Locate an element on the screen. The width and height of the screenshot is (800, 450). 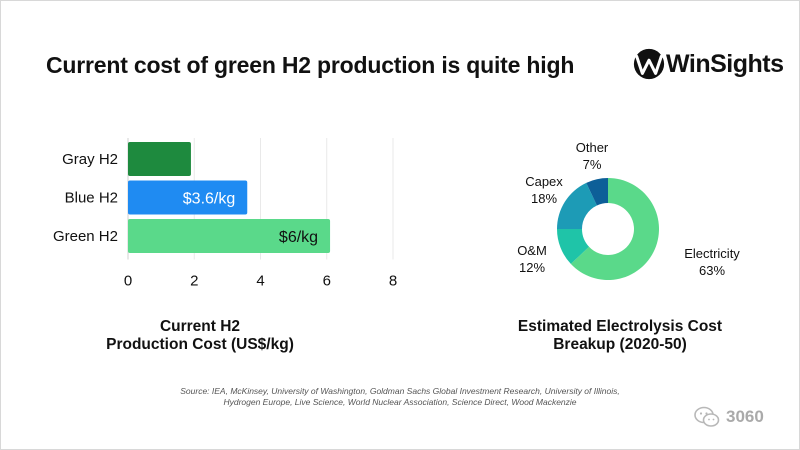
slice-label: O&M is located at coordinates (532, 250).